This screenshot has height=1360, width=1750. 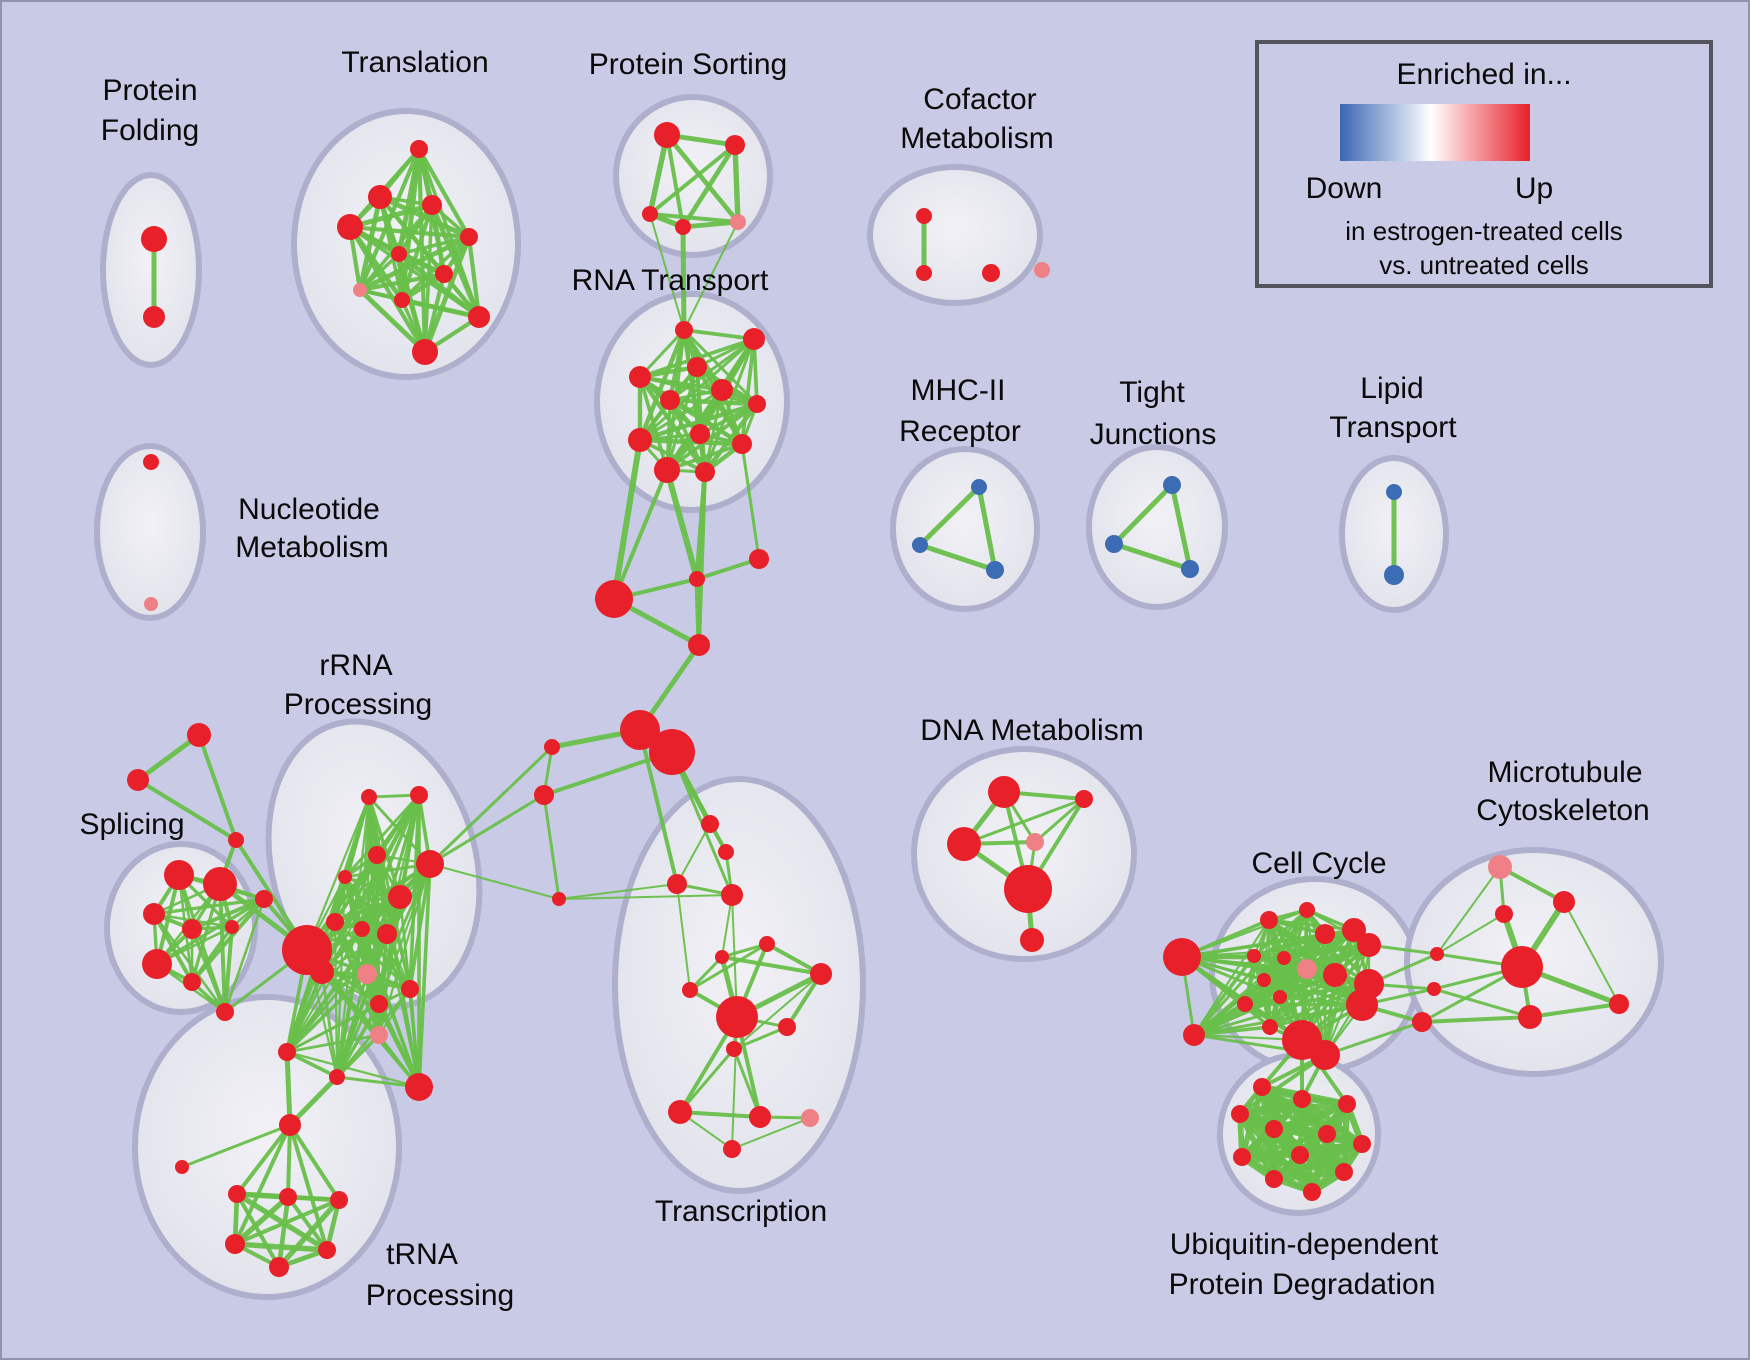 What do you see at coordinates (1394, 492) in the screenshot?
I see `lipid-transport-node` at bounding box center [1394, 492].